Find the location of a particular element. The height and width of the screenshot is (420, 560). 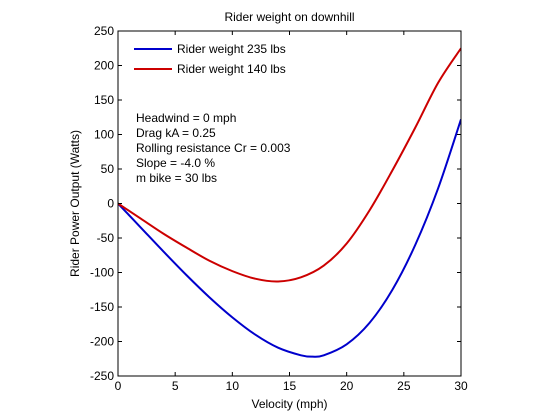

legend-label-140: Rider weight 140 lbs is located at coordinates (231, 69).